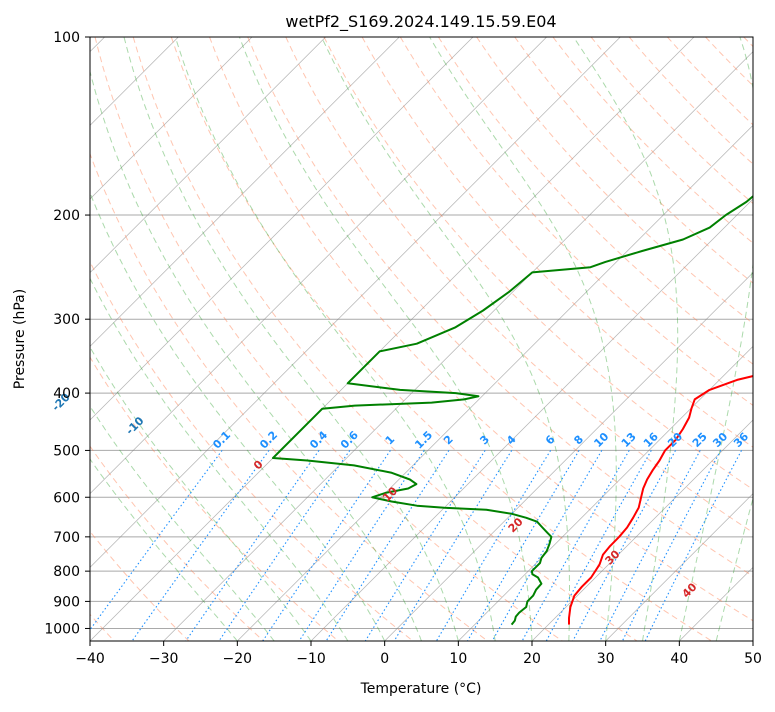  What do you see at coordinates (458, 659) in the screenshot?
I see `x-tick-label: 10` at bounding box center [458, 659].